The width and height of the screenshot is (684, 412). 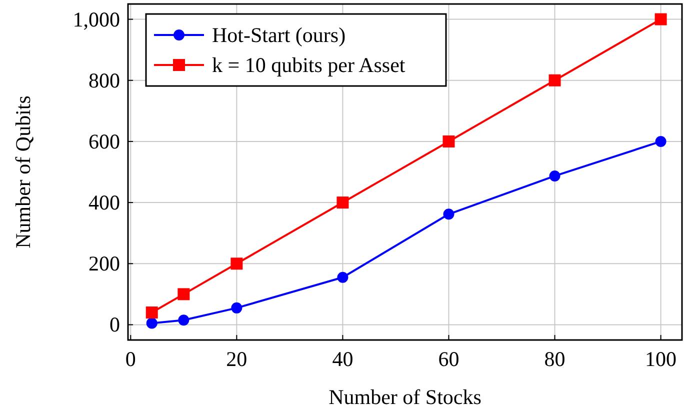 What do you see at coordinates (309, 65) in the screenshot?
I see `legend-label: k = 10 qubits per Asset` at bounding box center [309, 65].